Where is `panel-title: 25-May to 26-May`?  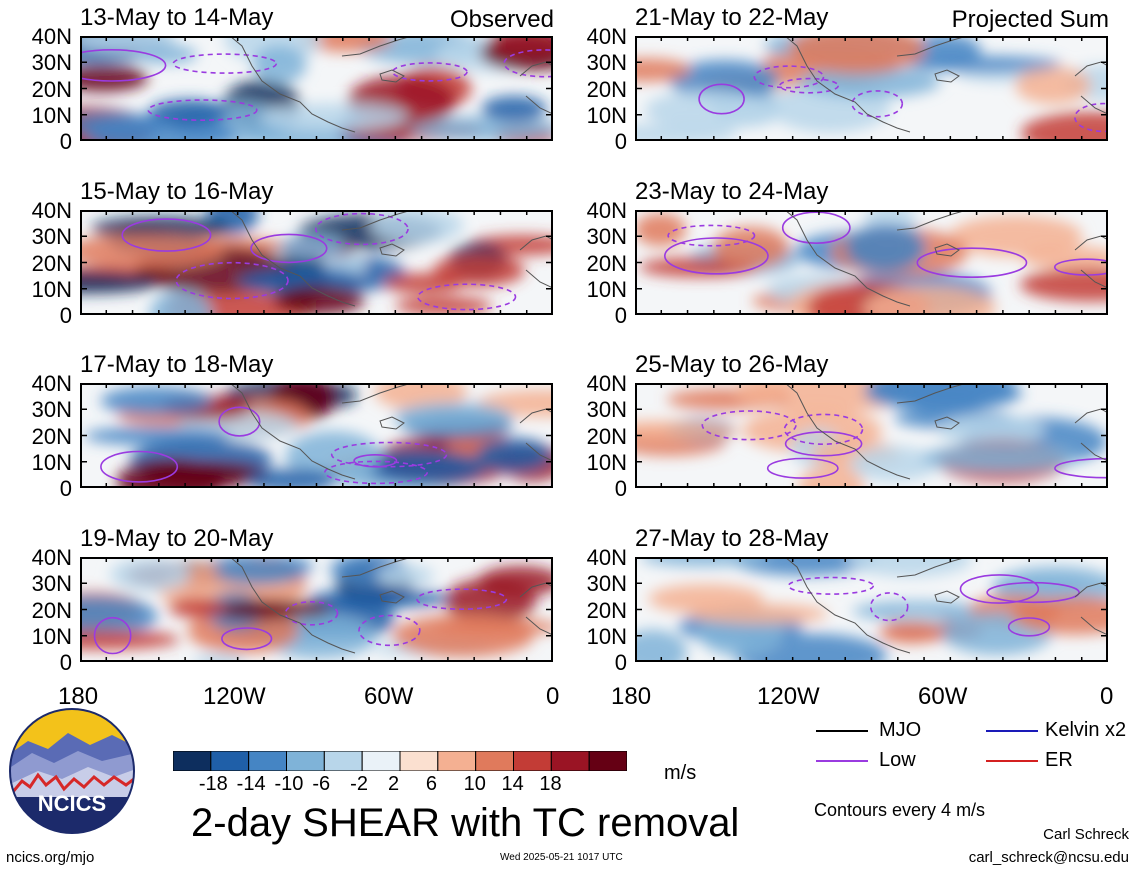 panel-title: 25-May to 26-May is located at coordinates (732, 364).